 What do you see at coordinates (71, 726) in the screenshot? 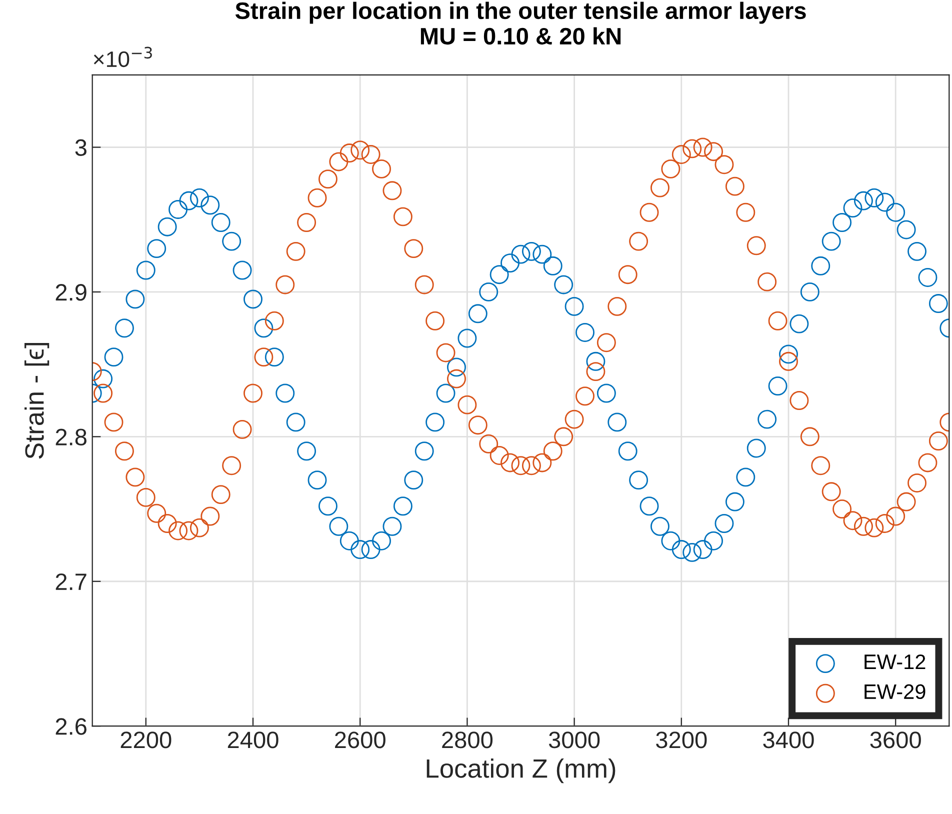
I see `y-tick-label: 2.6` at bounding box center [71, 726].